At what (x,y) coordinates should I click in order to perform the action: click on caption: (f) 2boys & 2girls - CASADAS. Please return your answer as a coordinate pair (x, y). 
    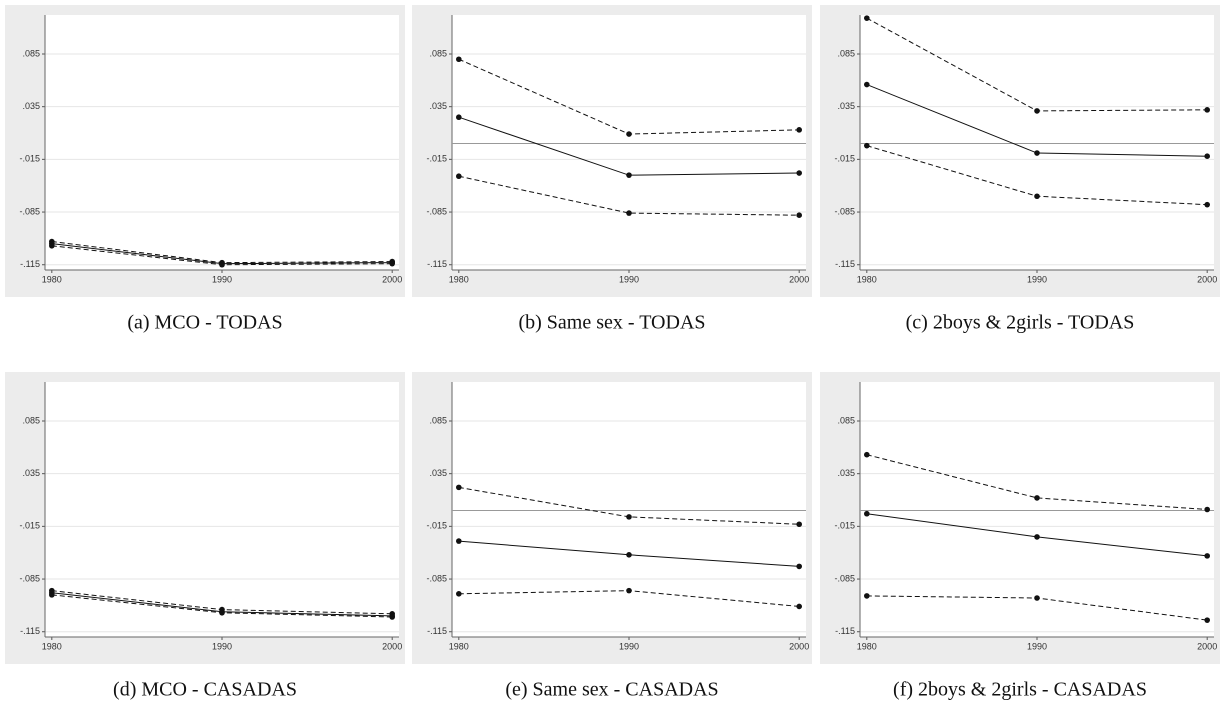
    Looking at the image, I should click on (1020, 690).